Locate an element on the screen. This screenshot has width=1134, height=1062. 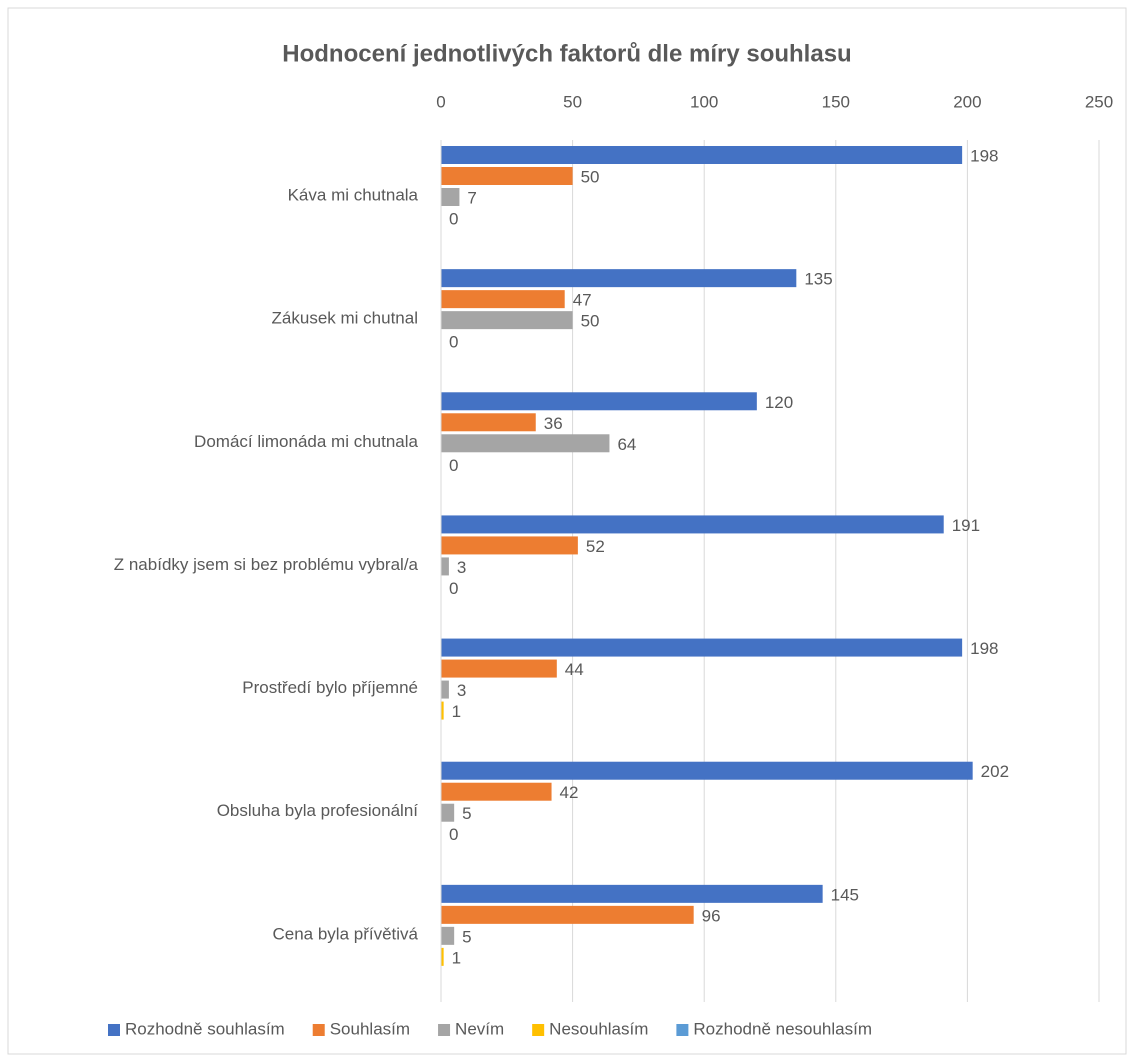
value-label: 96 is located at coordinates (711, 915).